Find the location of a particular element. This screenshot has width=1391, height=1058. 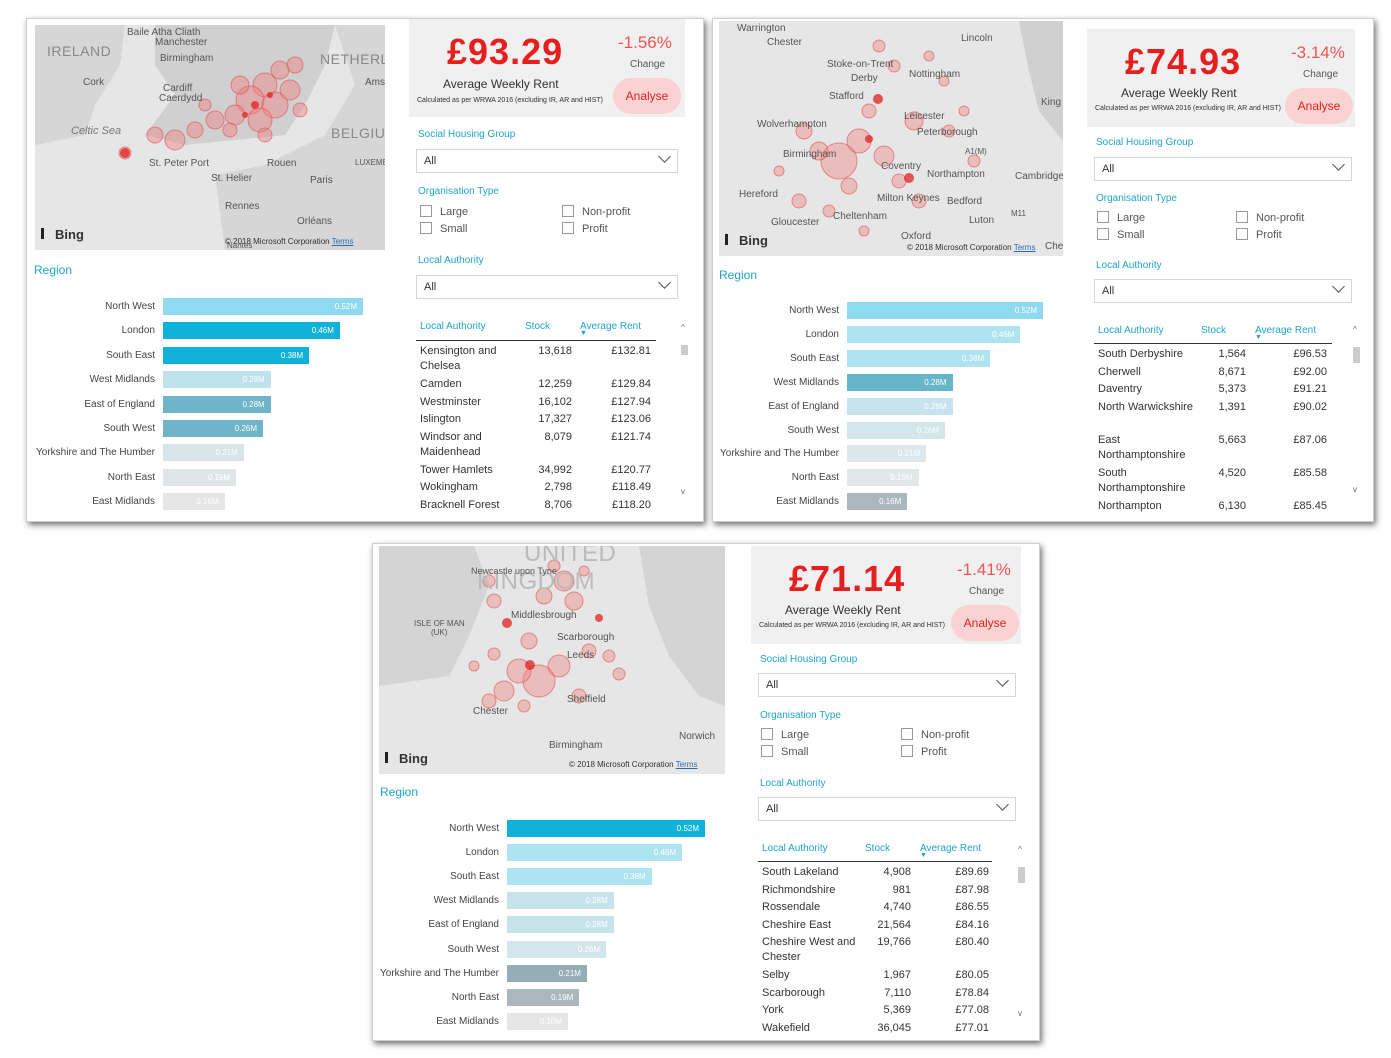

region-bar-value: 0.16M is located at coordinates (207, 502).